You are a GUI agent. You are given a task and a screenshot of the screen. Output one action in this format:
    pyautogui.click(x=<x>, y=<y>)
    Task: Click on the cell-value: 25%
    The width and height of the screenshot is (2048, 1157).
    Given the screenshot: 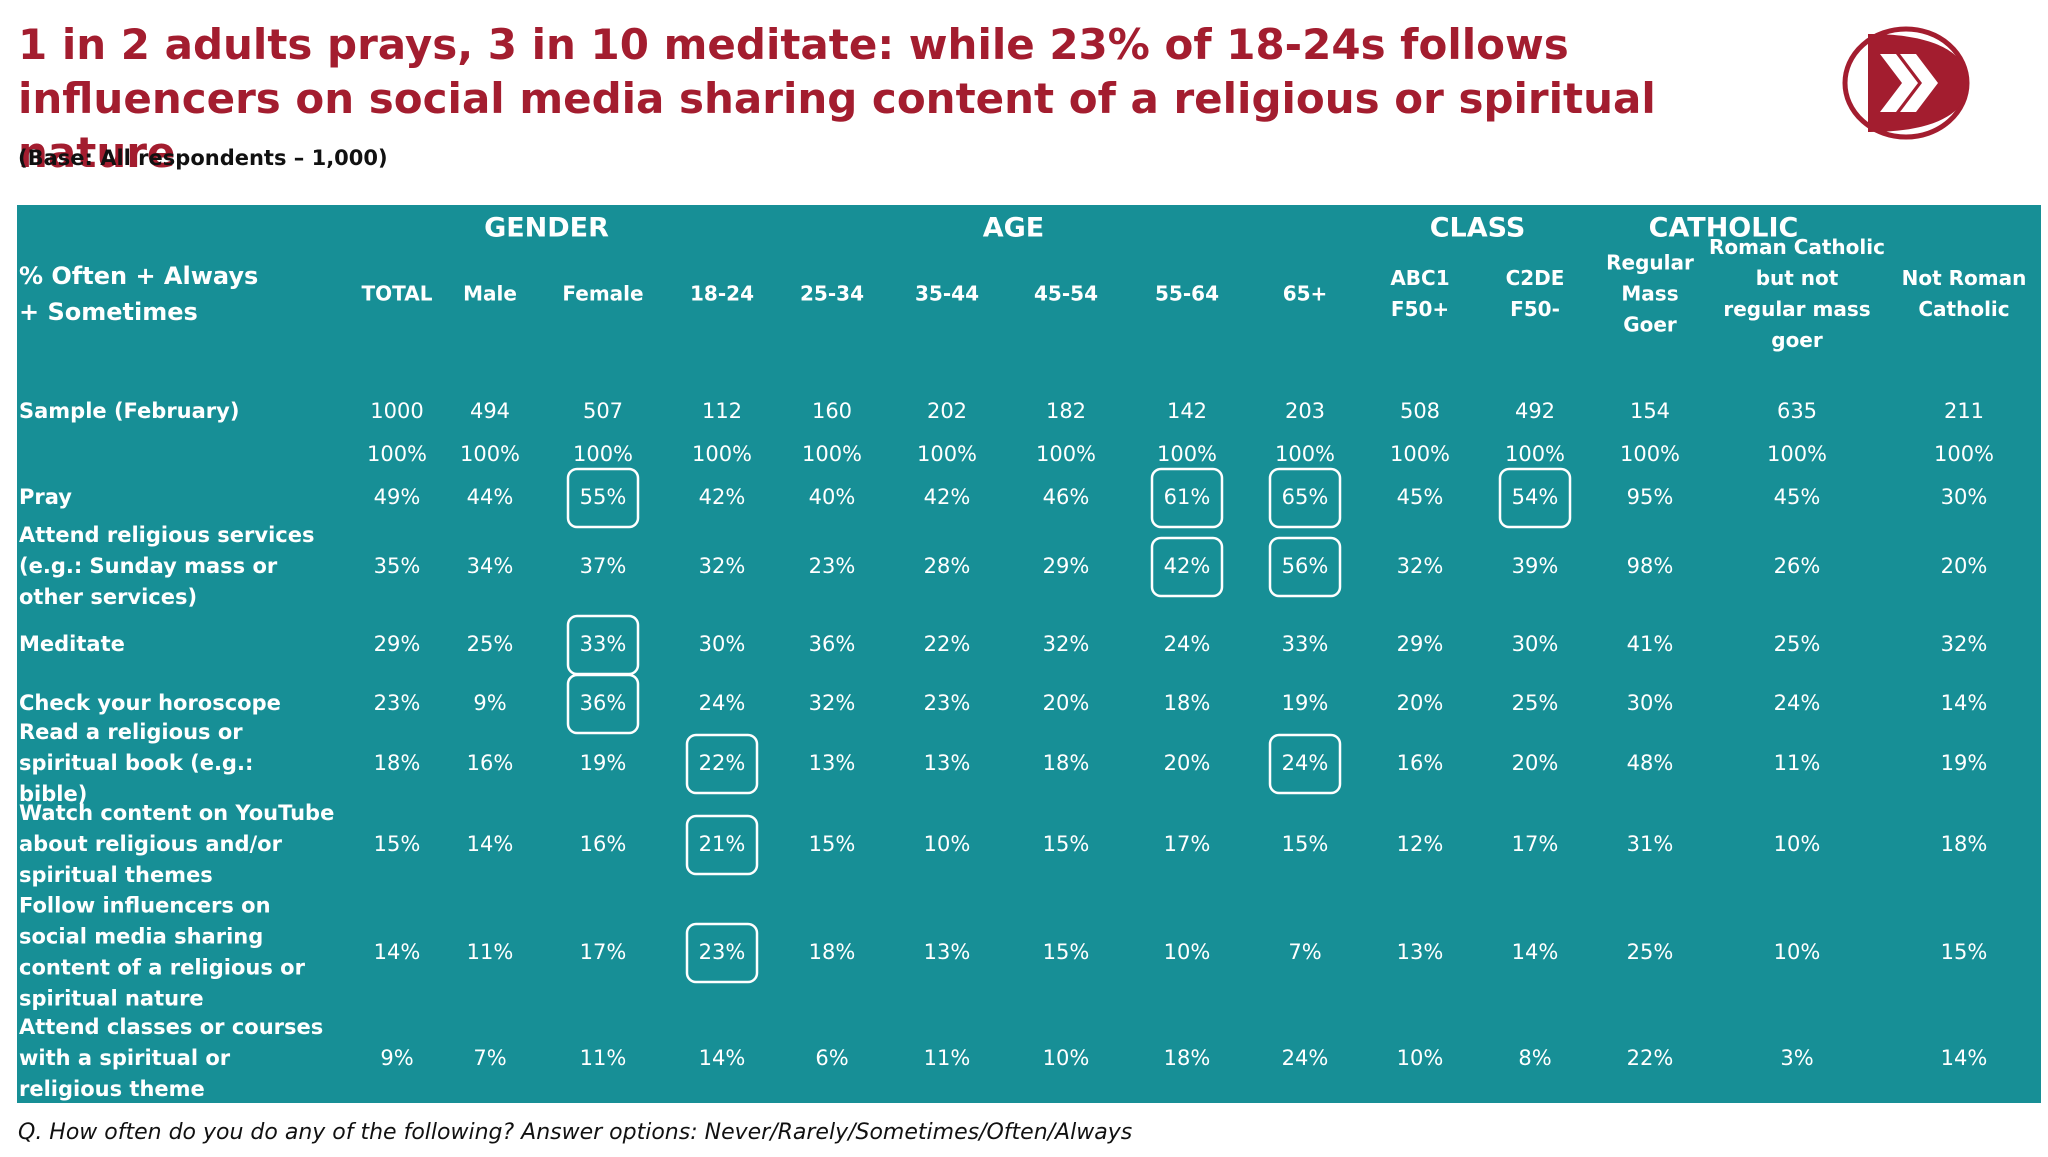 What is the action you would take?
    pyautogui.click(x=1535, y=703)
    